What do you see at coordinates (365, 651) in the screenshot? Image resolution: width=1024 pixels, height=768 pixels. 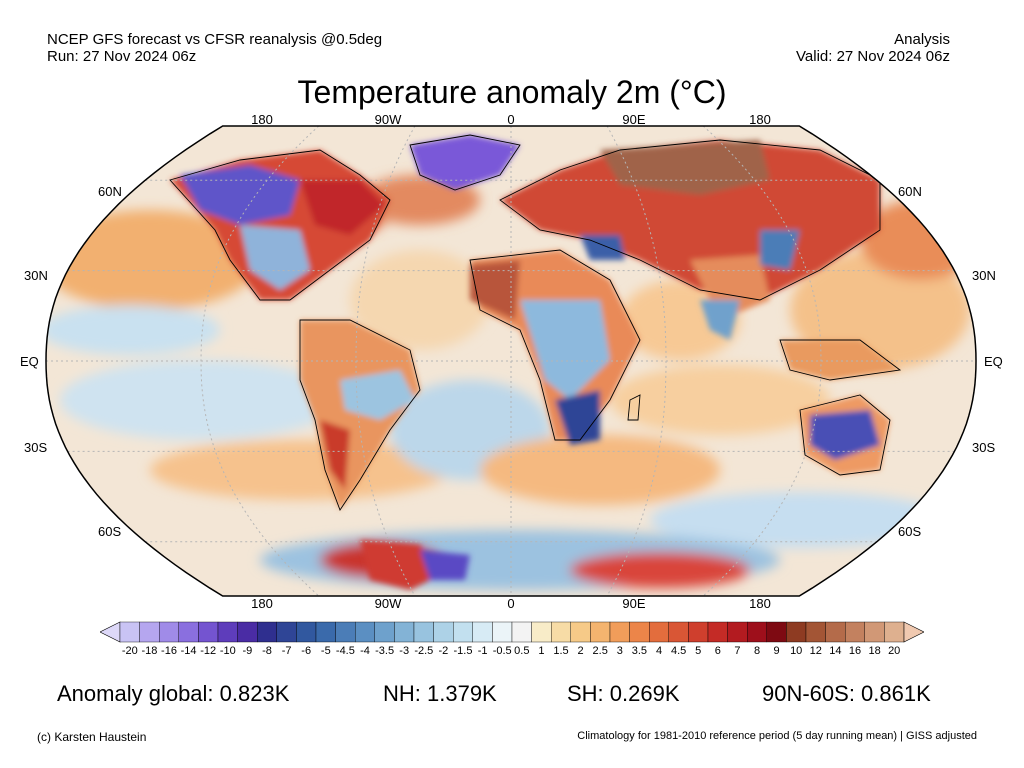 I see `colorbar-tick-label: -4` at bounding box center [365, 651].